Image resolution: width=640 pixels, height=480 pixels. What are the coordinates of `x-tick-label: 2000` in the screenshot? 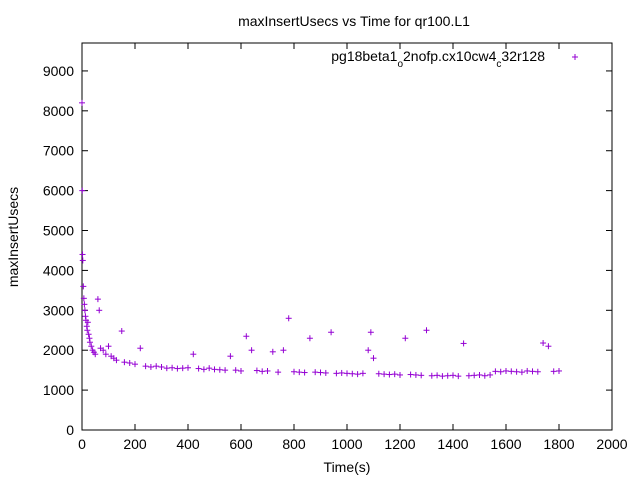 It's located at (611, 444).